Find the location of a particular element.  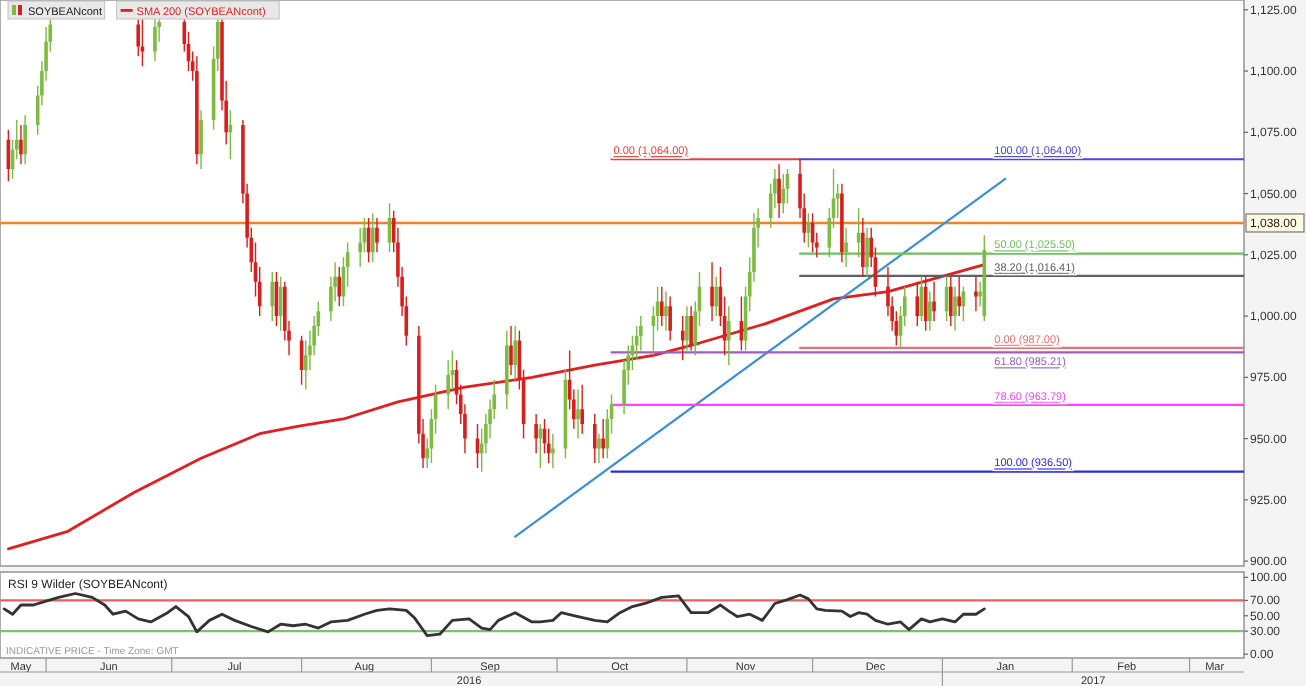

line-series is located at coordinates (494, 615).